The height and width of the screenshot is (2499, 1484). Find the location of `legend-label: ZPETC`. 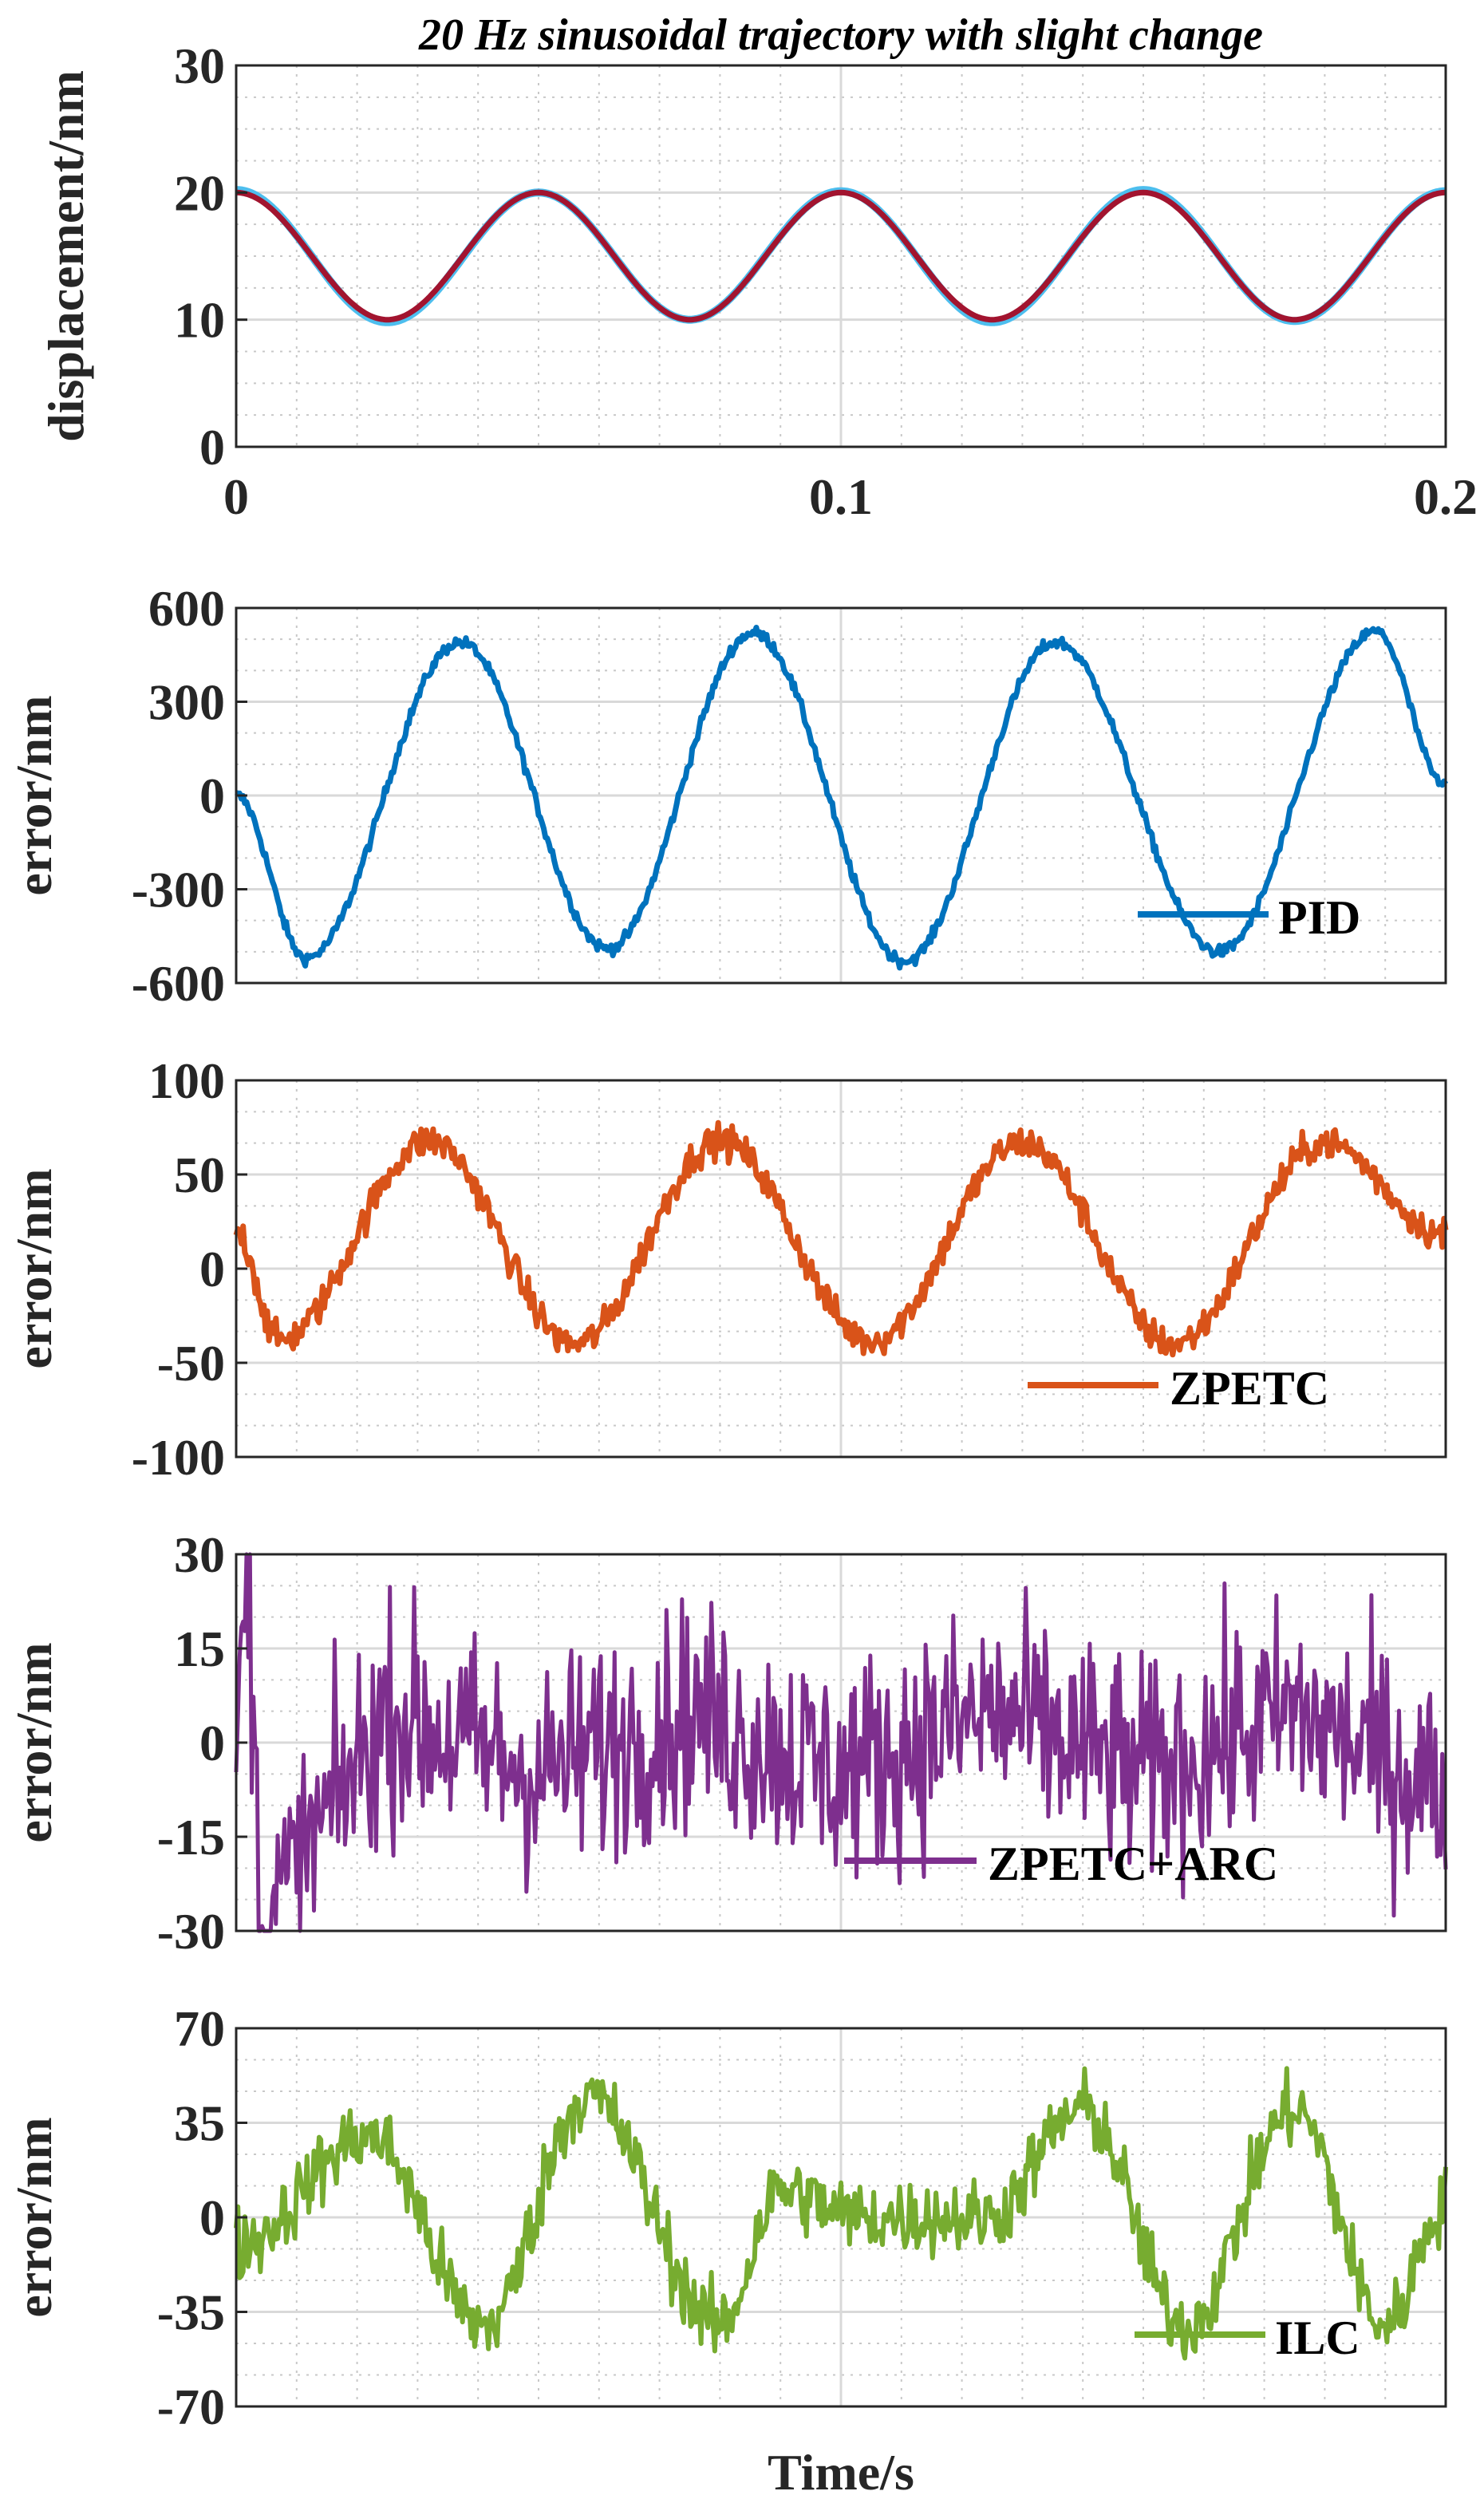

legend-label: ZPETC is located at coordinates (1249, 1388).